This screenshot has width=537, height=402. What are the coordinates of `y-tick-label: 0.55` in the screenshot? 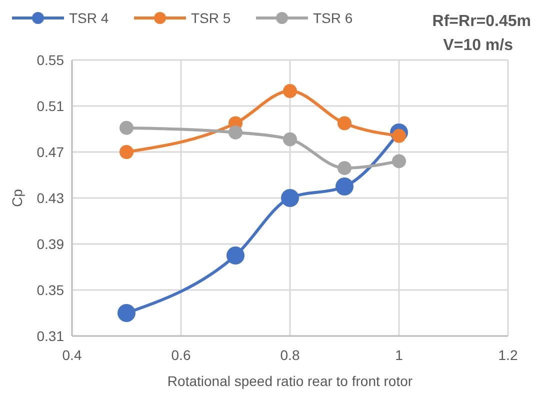 It's located at (50, 60).